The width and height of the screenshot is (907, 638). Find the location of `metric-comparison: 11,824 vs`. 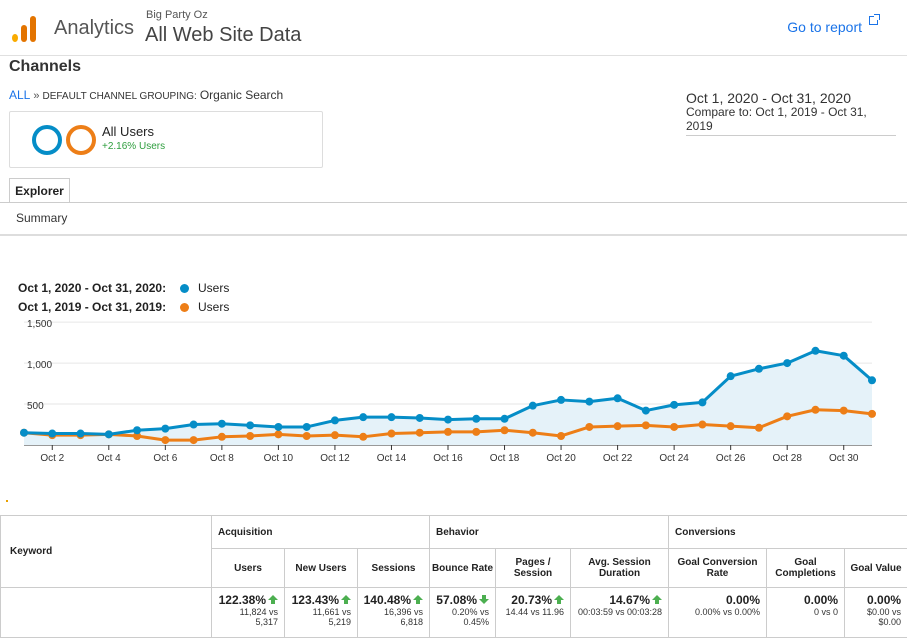

metric-comparison: 11,824 vs is located at coordinates (245, 612).